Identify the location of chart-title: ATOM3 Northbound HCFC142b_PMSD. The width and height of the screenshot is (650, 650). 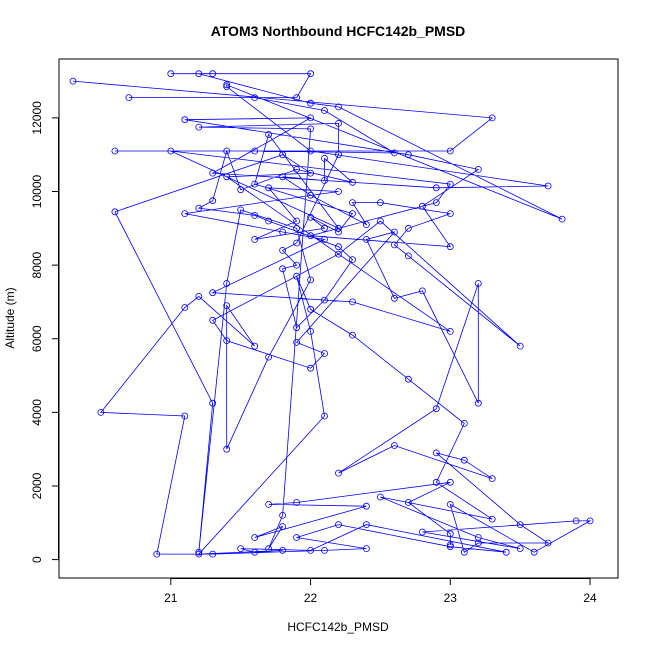
(338, 31).